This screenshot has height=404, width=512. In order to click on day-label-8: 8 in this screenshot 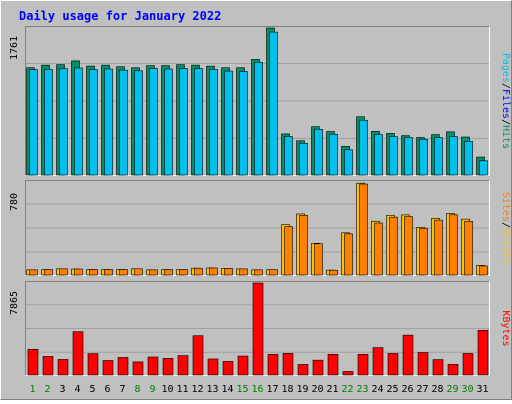, I will do `click(137, 389)`.